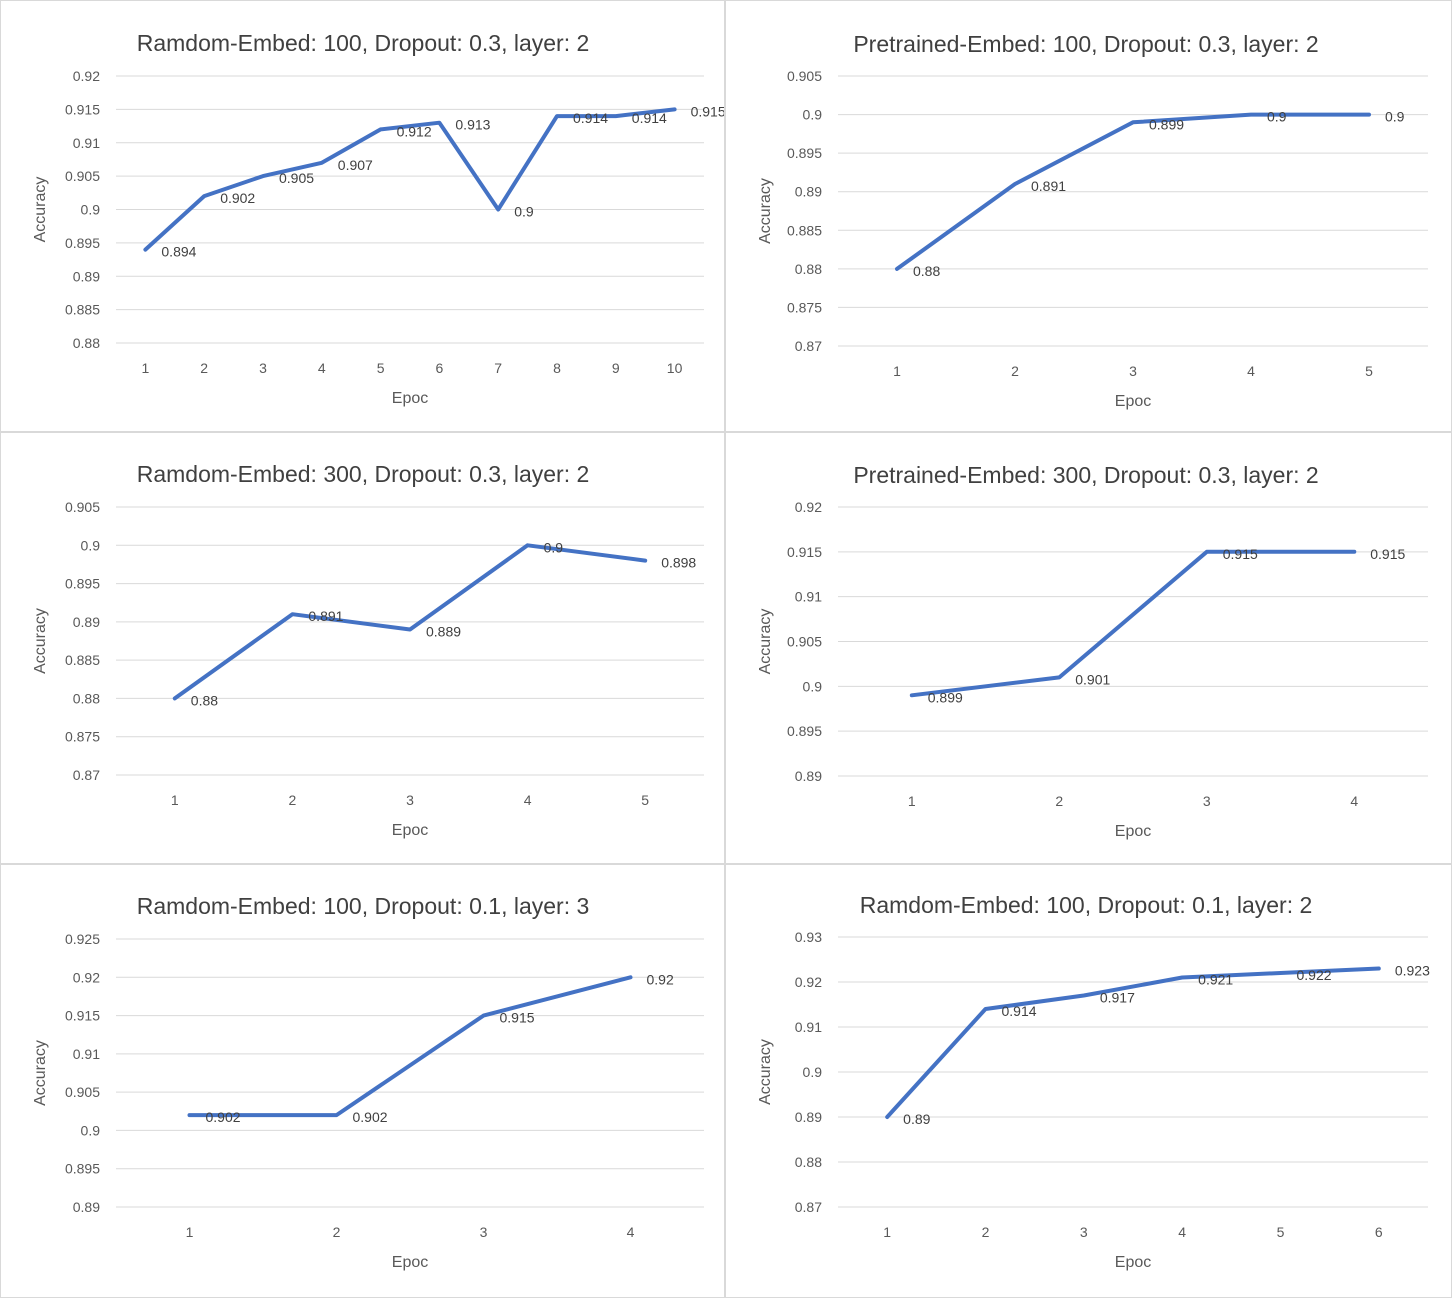 The height and width of the screenshot is (1298, 1452). What do you see at coordinates (1215, 980) in the screenshot?
I see `data-label: 0.921` at bounding box center [1215, 980].